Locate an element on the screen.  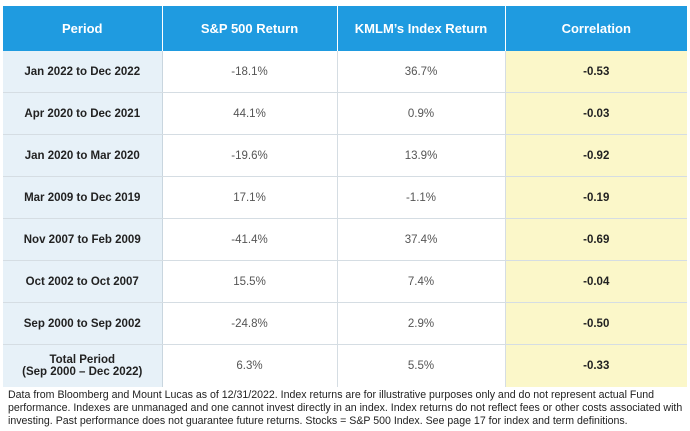
kmlm-return-cell: 37.4% is located at coordinates (421, 239).